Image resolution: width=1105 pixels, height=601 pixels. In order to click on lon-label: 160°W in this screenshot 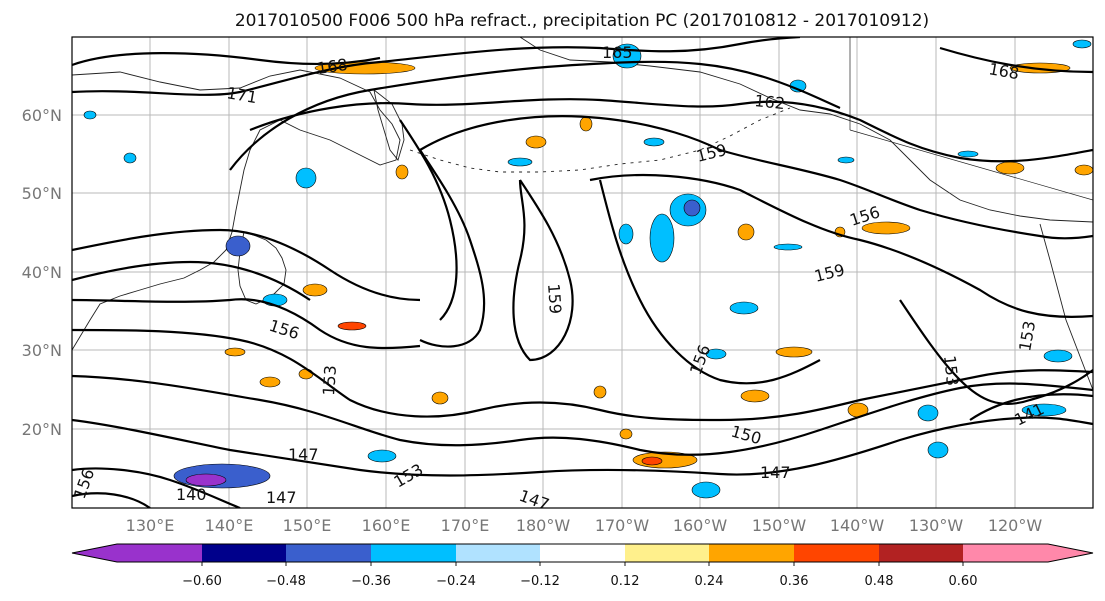, I will do `click(700, 525)`.